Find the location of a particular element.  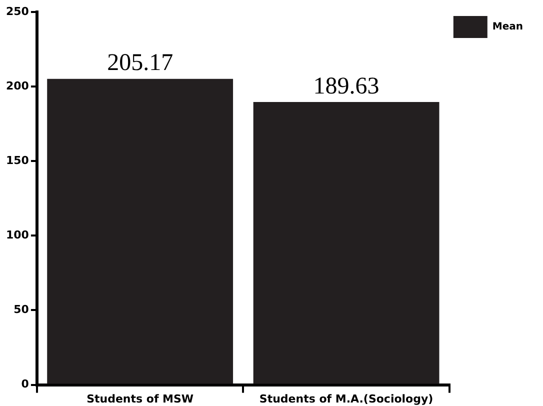

y-tick-label: 200 is located at coordinates (18, 85).